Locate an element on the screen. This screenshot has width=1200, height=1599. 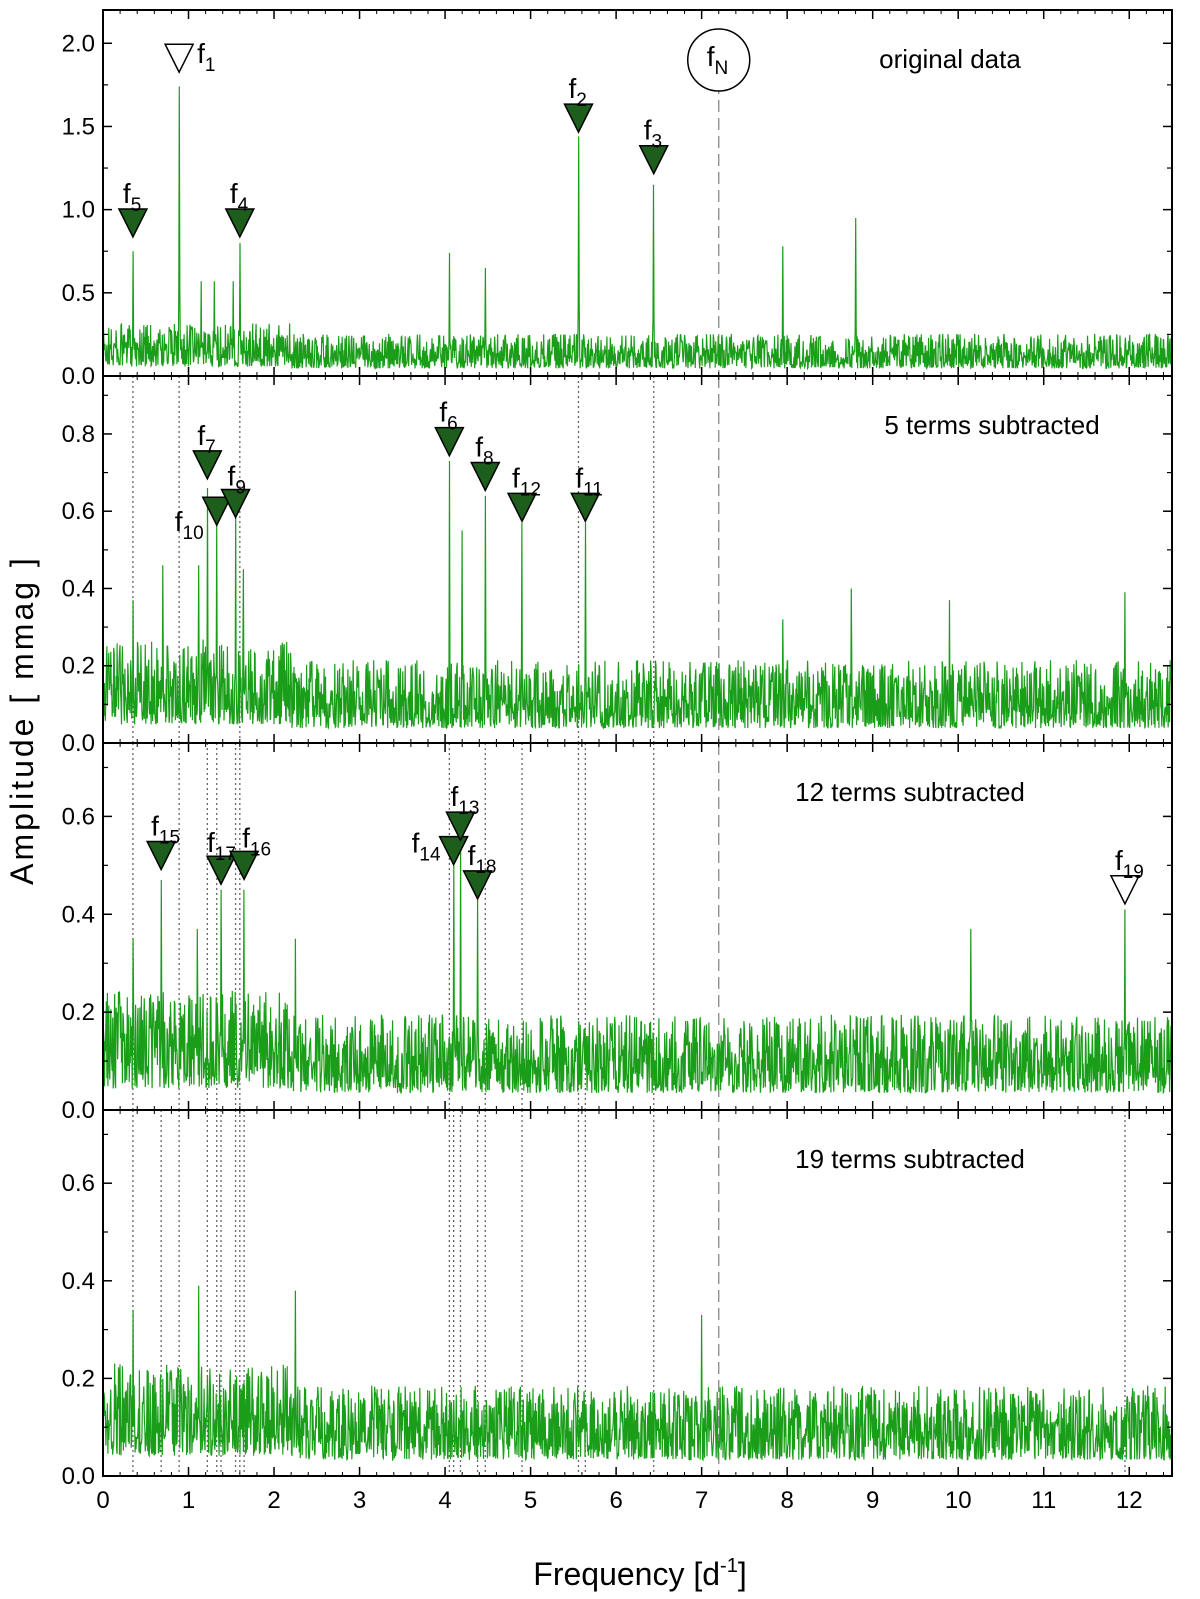
peak-label-sub: 7 is located at coordinates (210, 447).